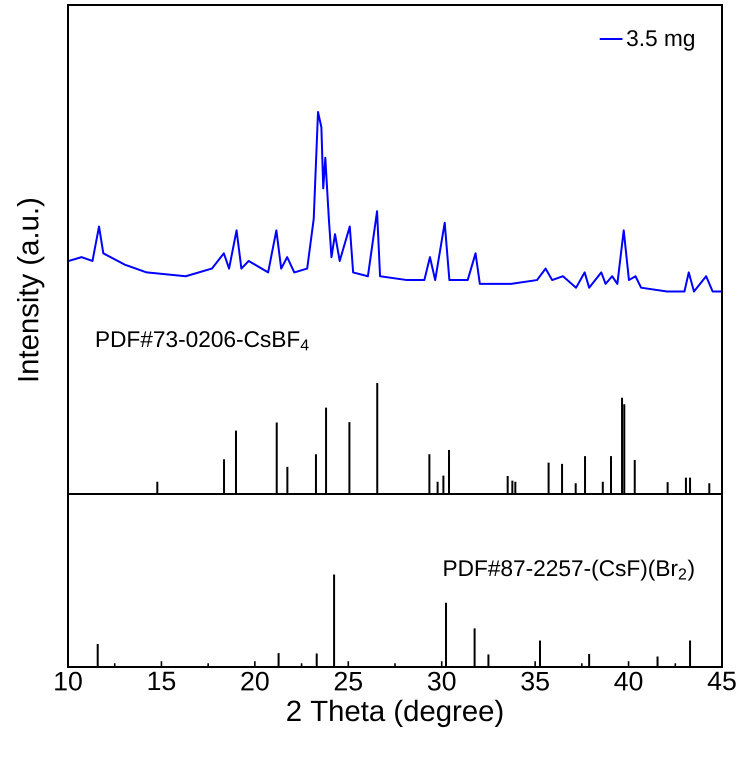 The width and height of the screenshot is (744, 774). I want to click on x-tick-label: 20, so click(255, 681).